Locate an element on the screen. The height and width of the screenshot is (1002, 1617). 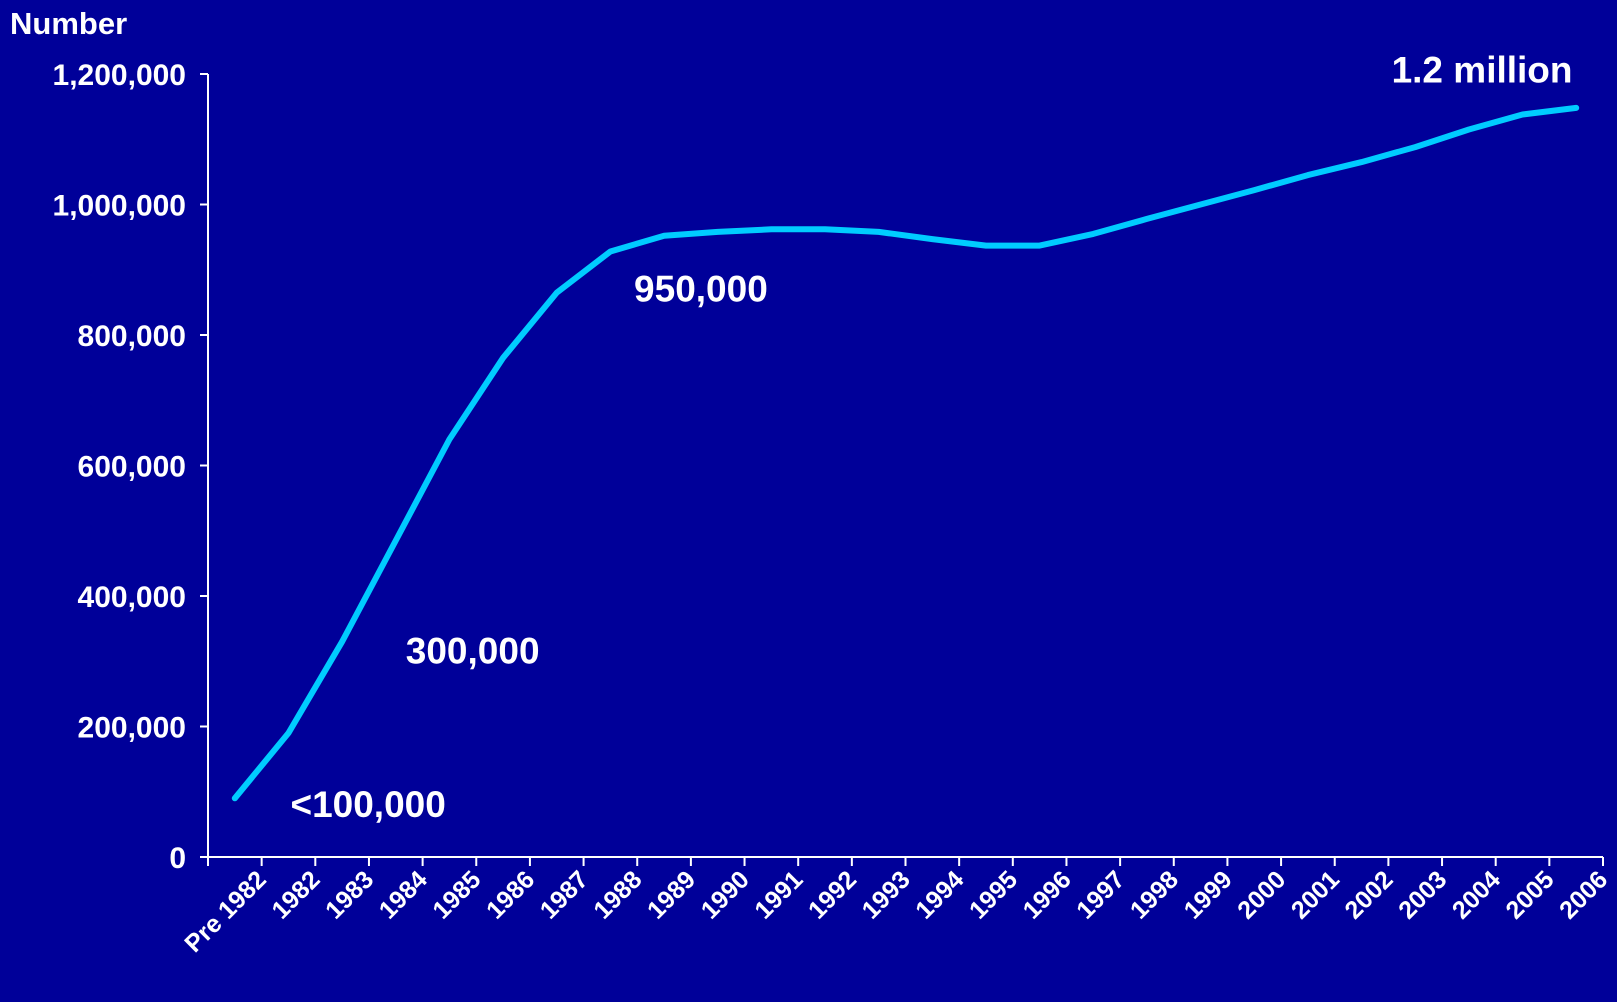
x-tick-label: 2004 is located at coordinates (1476, 894).